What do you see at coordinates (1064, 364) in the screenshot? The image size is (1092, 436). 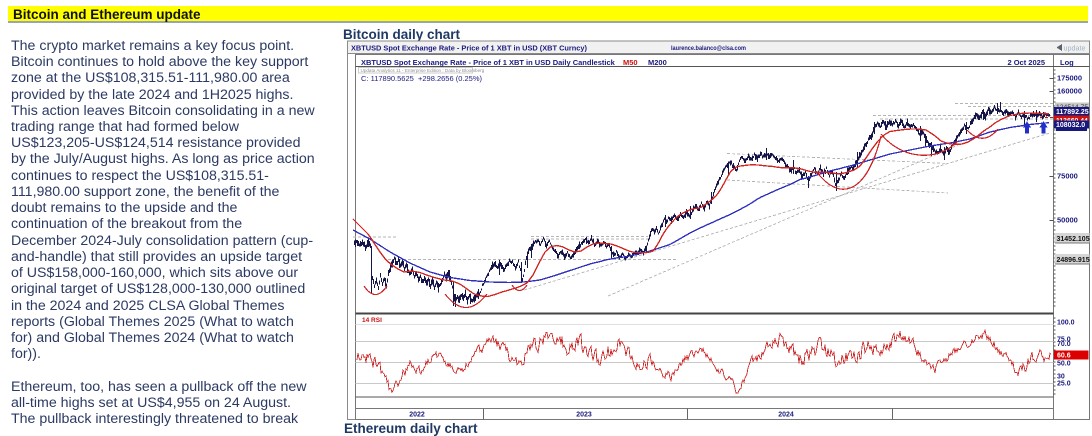 I see `svg-text: 50.0` at bounding box center [1064, 364].